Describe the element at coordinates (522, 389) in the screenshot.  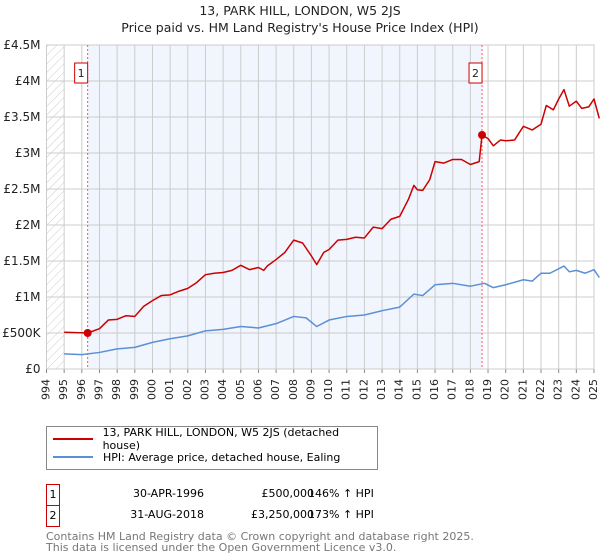
I see `x-tick-label: 2021` at that location.